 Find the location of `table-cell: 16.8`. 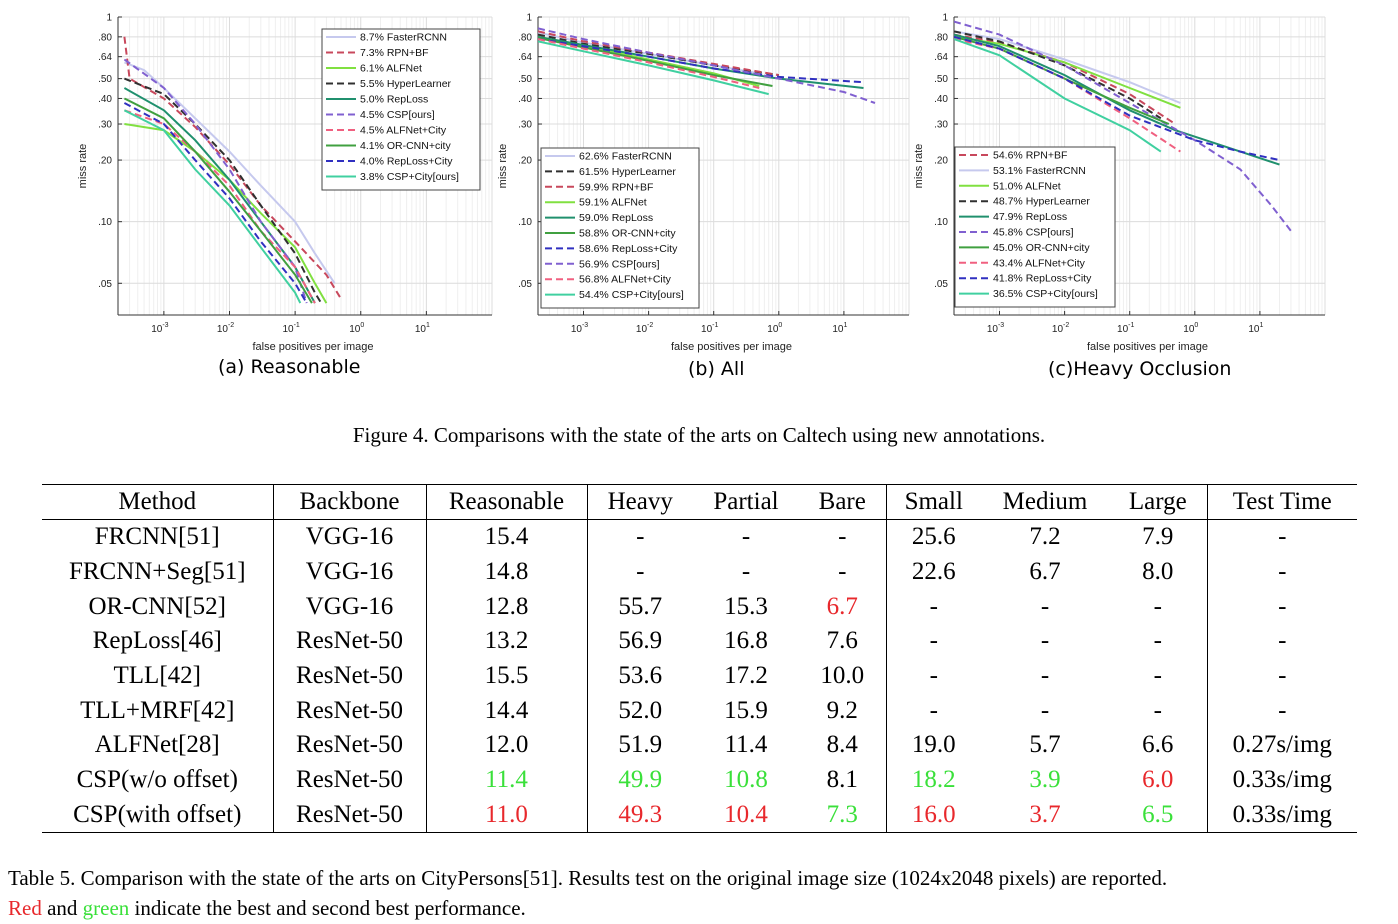

table-cell: 16.8 is located at coordinates (746, 641).